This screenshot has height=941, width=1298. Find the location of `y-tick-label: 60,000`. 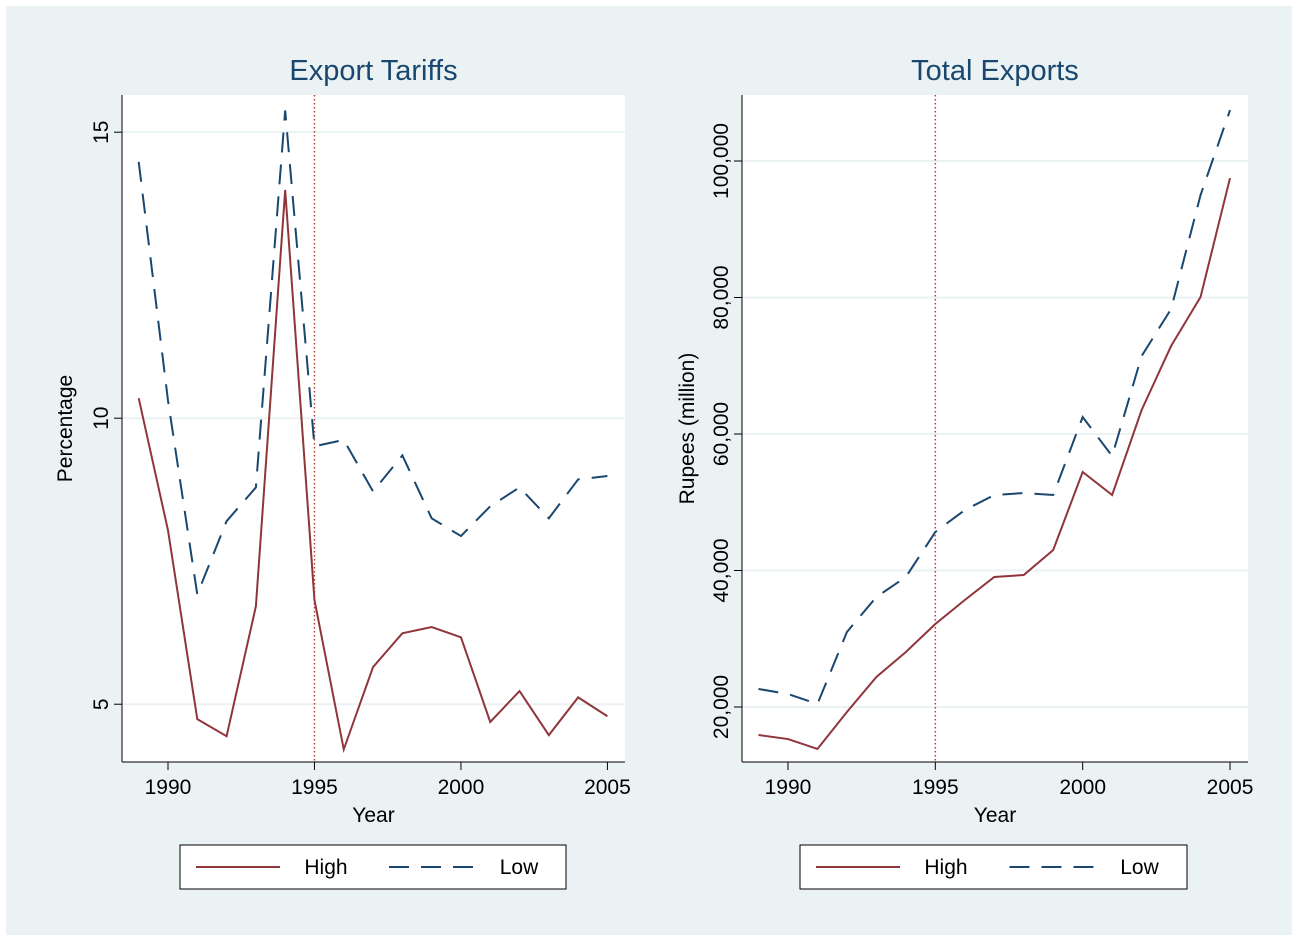

y-tick-label: 60,000 is located at coordinates (721, 434).